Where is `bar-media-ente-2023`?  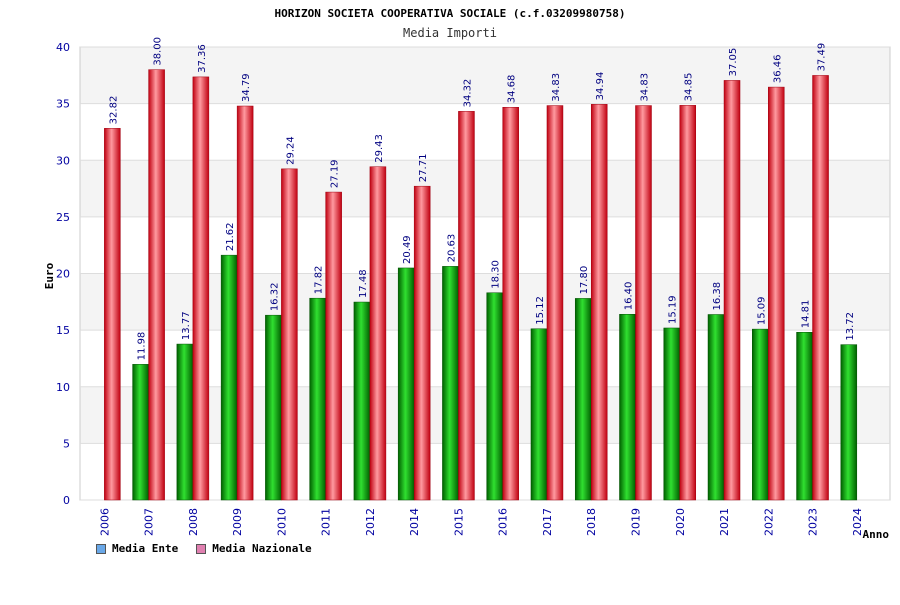 bar-media-ente-2023 is located at coordinates (804, 416).